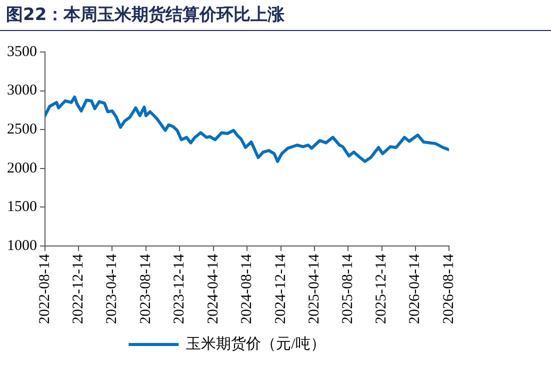  Describe the element at coordinates (448, 289) in the screenshot. I see `x-tick-label: 2026-08-14` at that location.